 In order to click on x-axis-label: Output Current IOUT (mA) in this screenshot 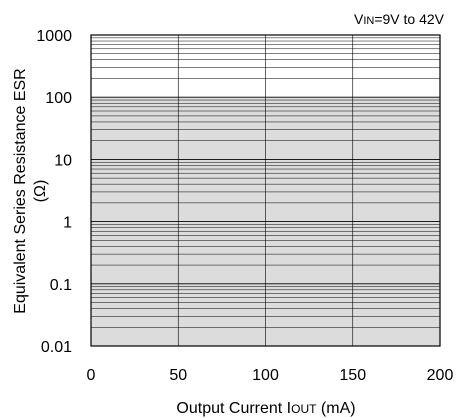, I will do `click(265, 408)`.